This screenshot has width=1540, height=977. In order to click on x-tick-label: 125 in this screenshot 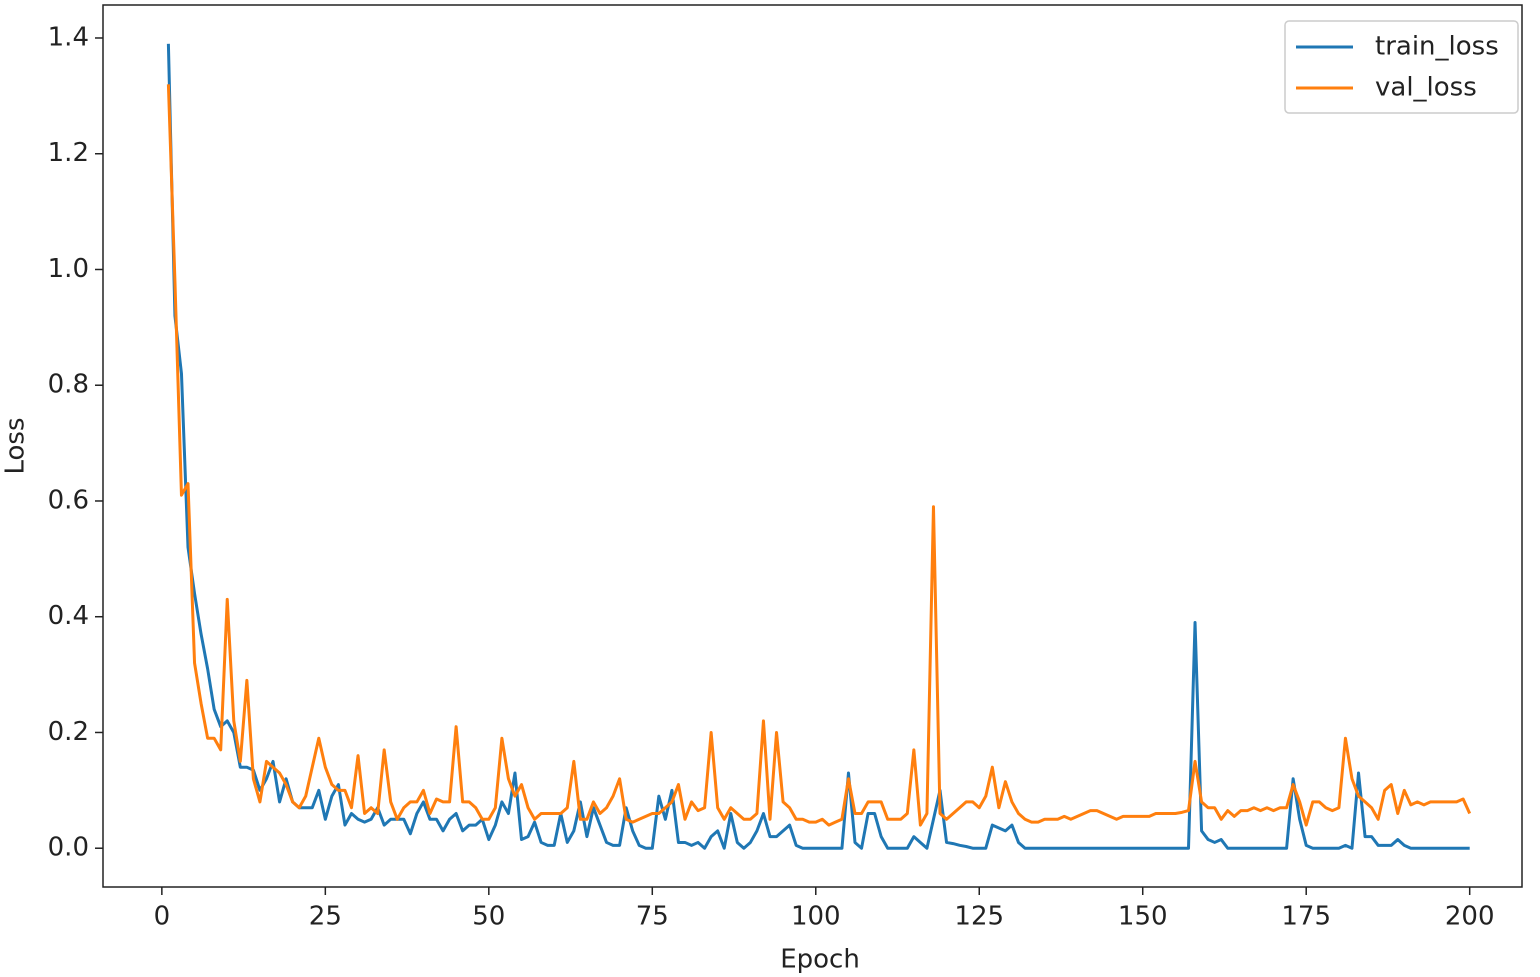, I will do `click(979, 917)`.